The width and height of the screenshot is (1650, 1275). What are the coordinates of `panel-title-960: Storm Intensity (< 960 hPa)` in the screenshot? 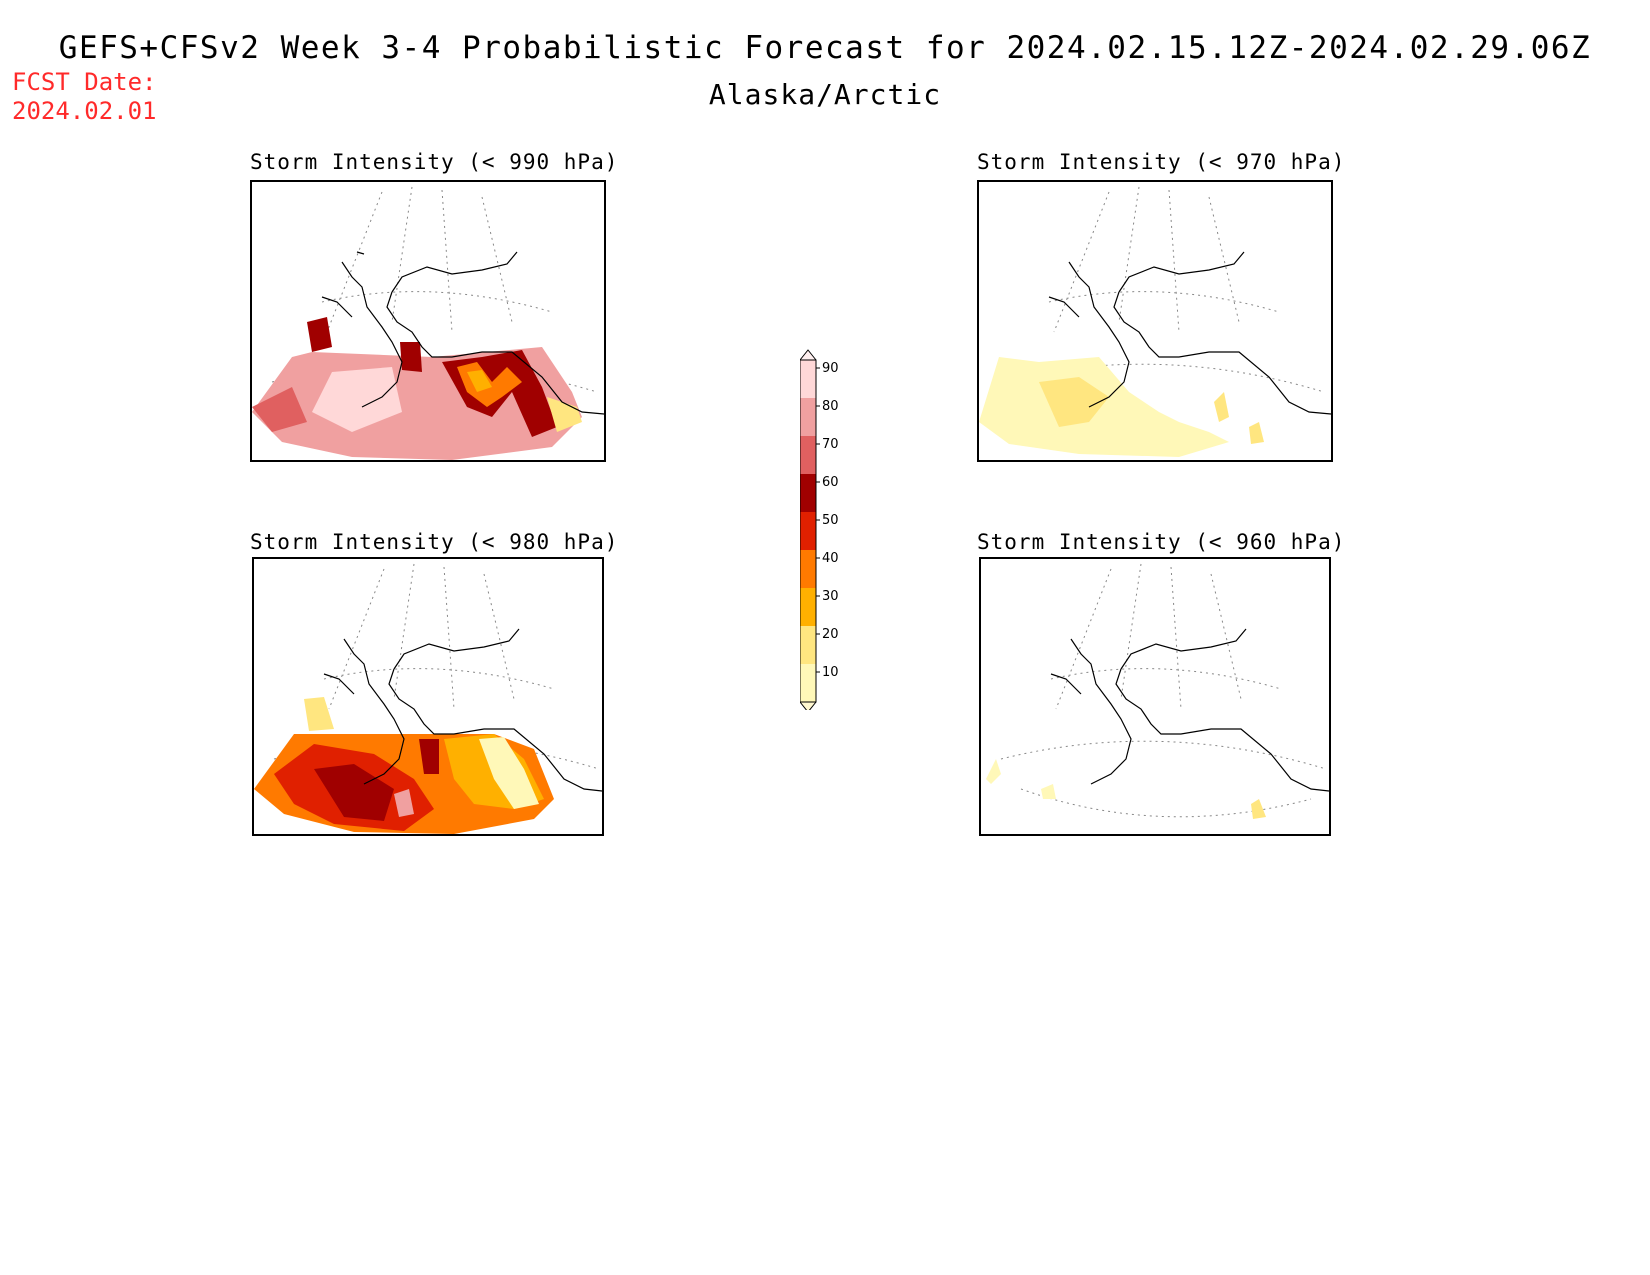 It's located at (1161, 542).